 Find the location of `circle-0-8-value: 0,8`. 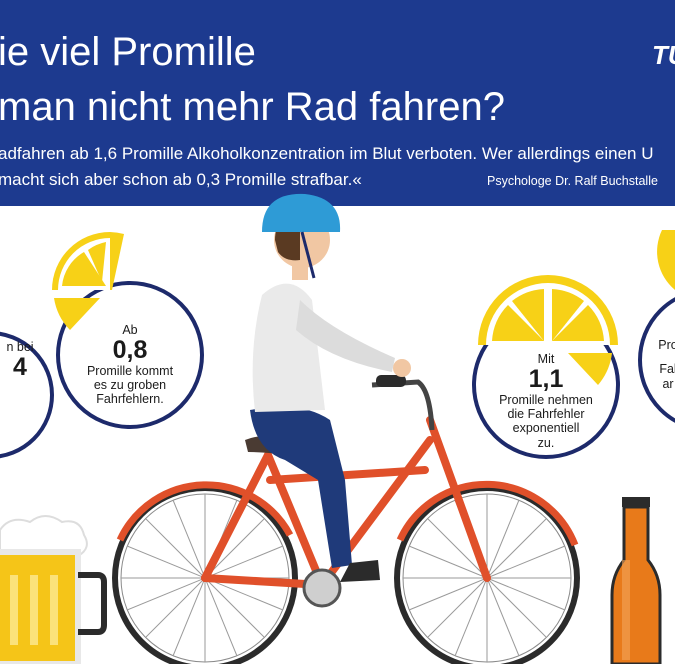

circle-0-8-value: 0,8 is located at coordinates (130, 350).